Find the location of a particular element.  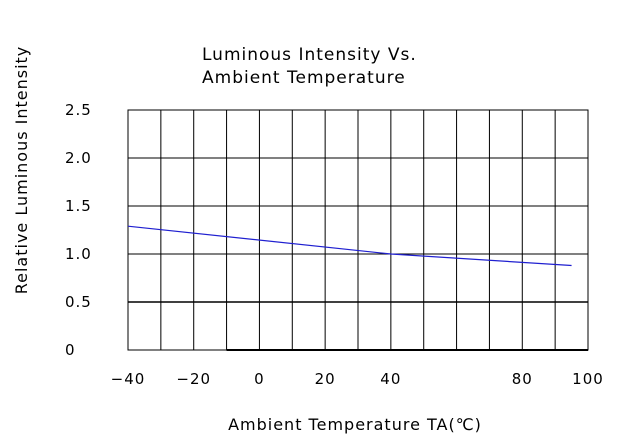

x-tick-label: 40 is located at coordinates (390, 379).